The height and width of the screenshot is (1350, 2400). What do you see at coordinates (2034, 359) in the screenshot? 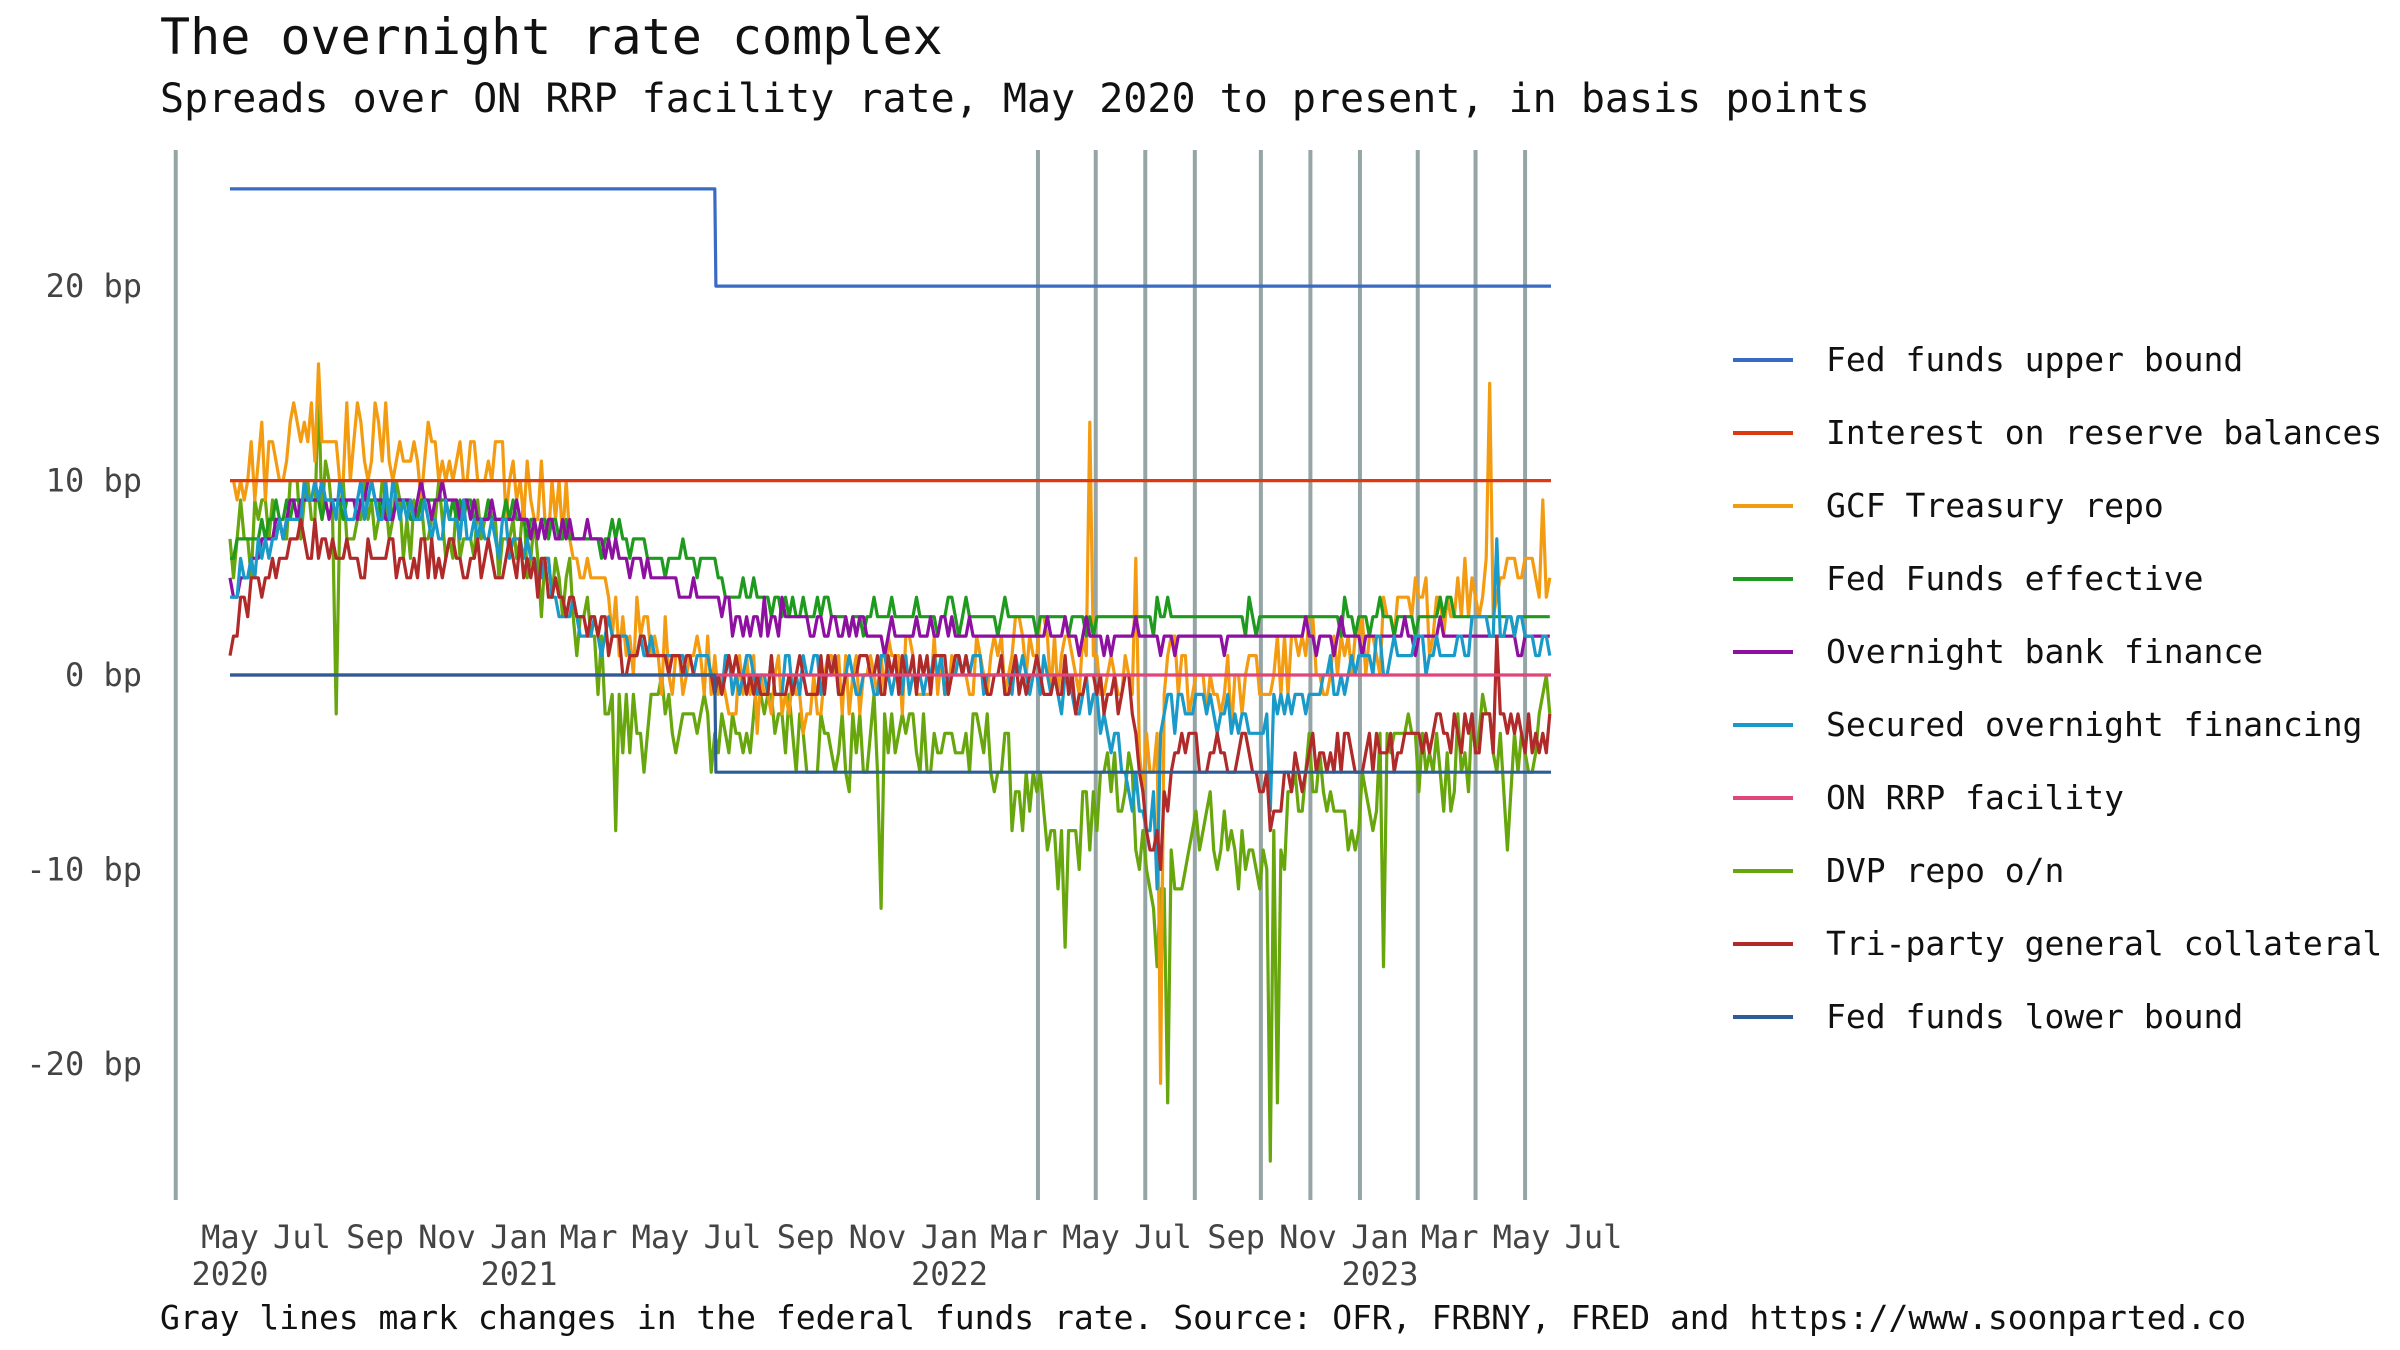
I see `legend-label: Fed funds upper bound` at bounding box center [2034, 359].